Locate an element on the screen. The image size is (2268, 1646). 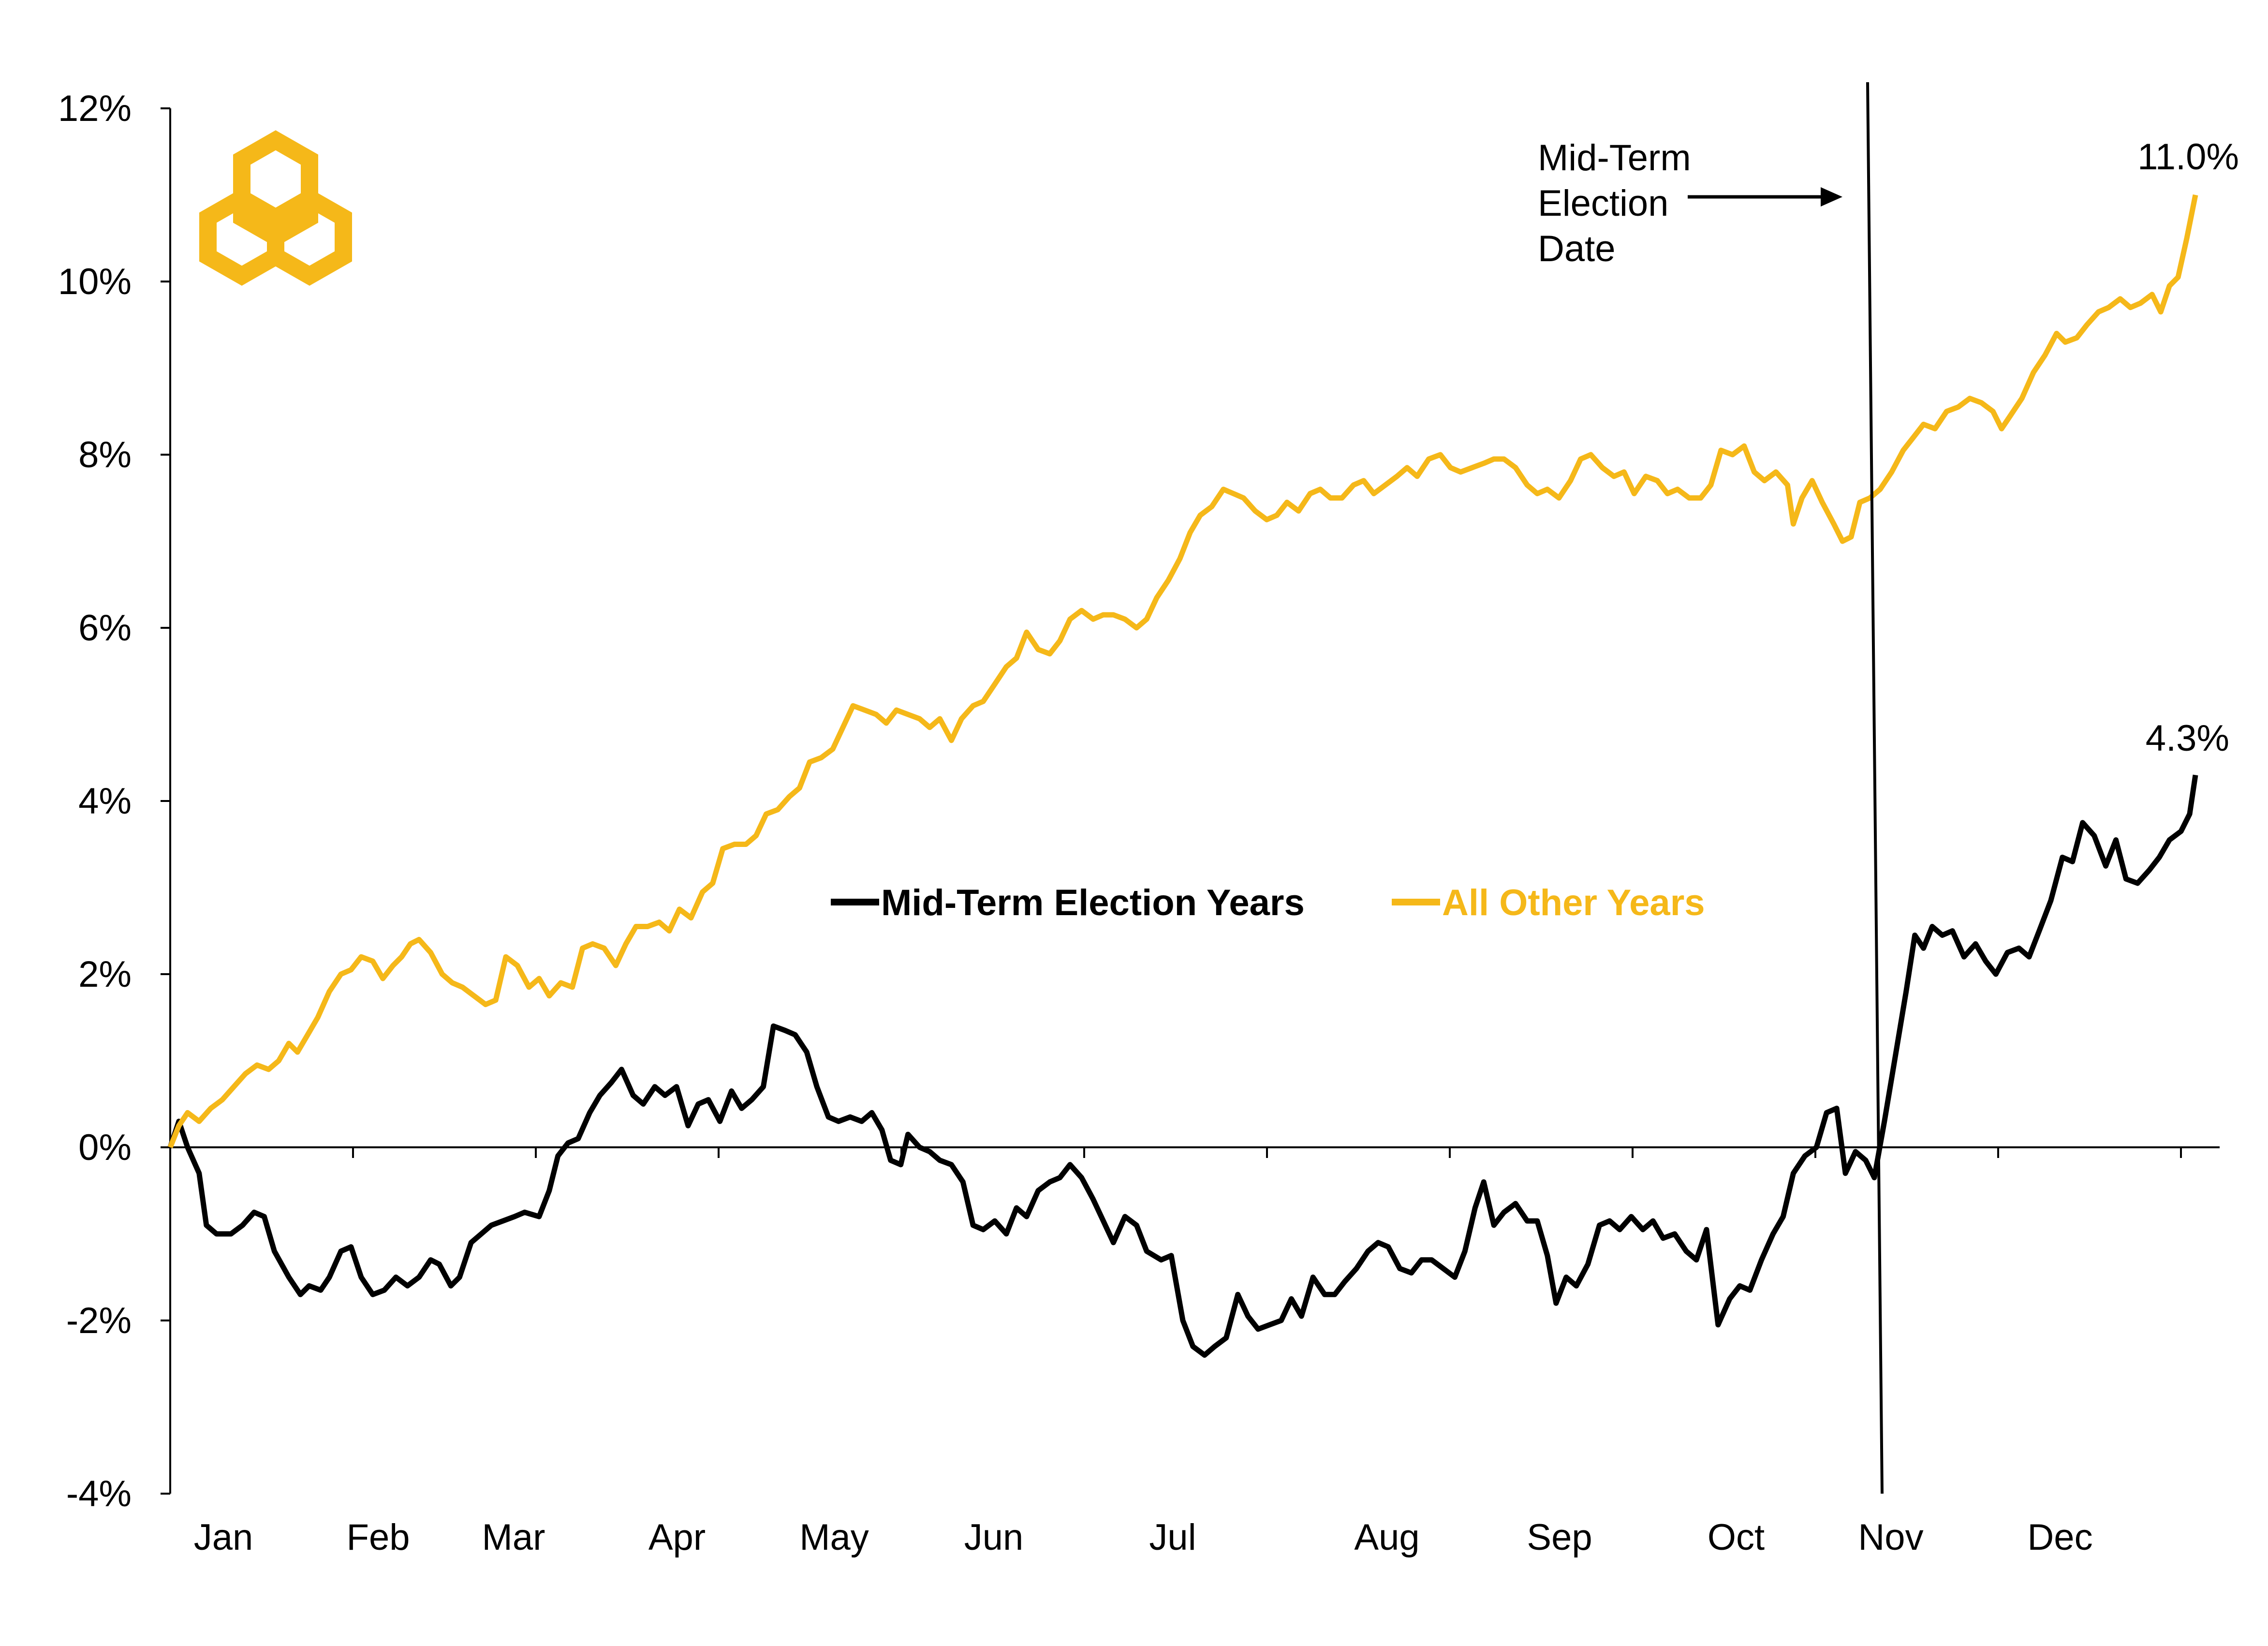
y-tick-label: 8% is located at coordinates (105, 454).